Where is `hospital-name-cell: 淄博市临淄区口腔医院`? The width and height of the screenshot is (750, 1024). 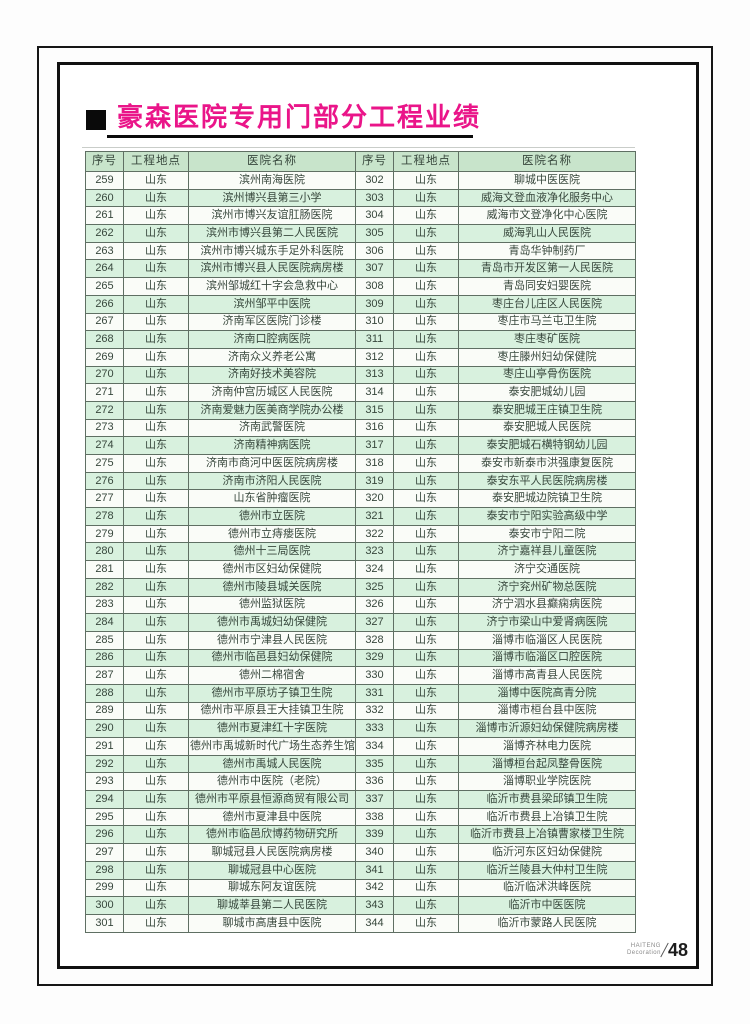 hospital-name-cell: 淄博市临淄区口腔医院 is located at coordinates (547, 658).